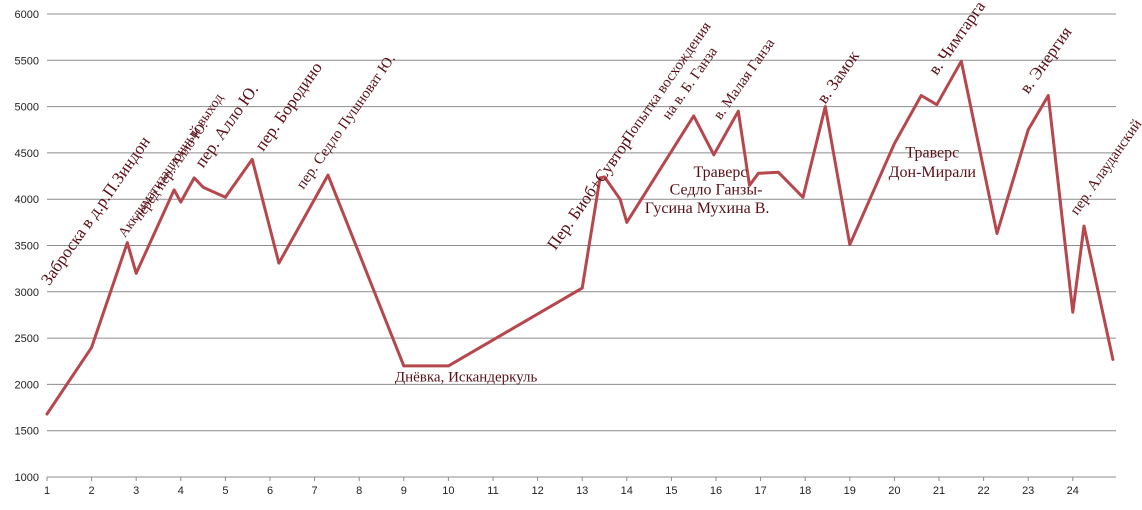 This screenshot has height=510, width=1142. Describe the element at coordinates (136, 491) in the screenshot. I see `x-tick-label: 3` at that location.